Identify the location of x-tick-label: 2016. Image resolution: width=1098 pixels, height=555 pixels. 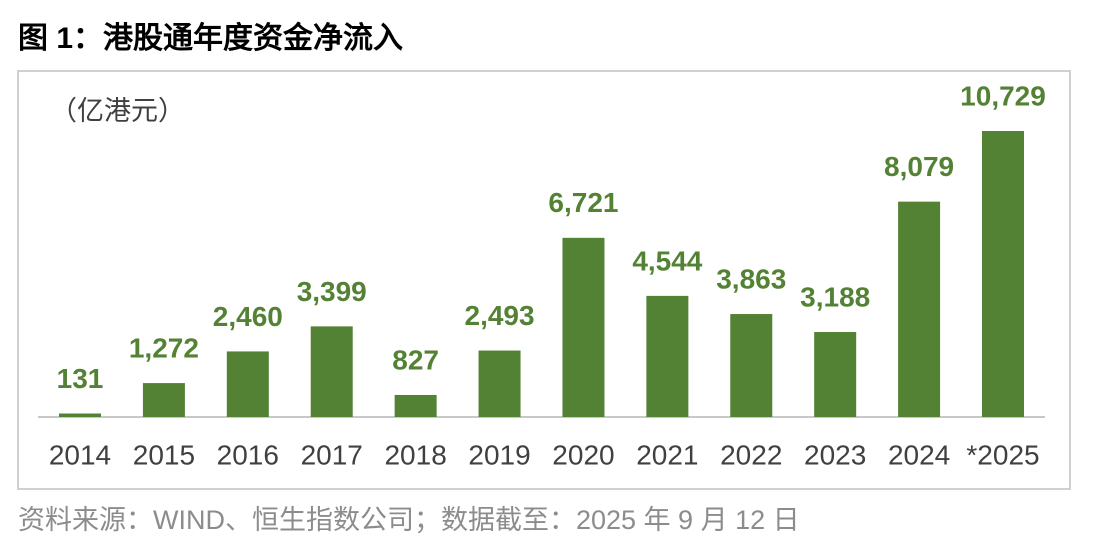
(248, 454).